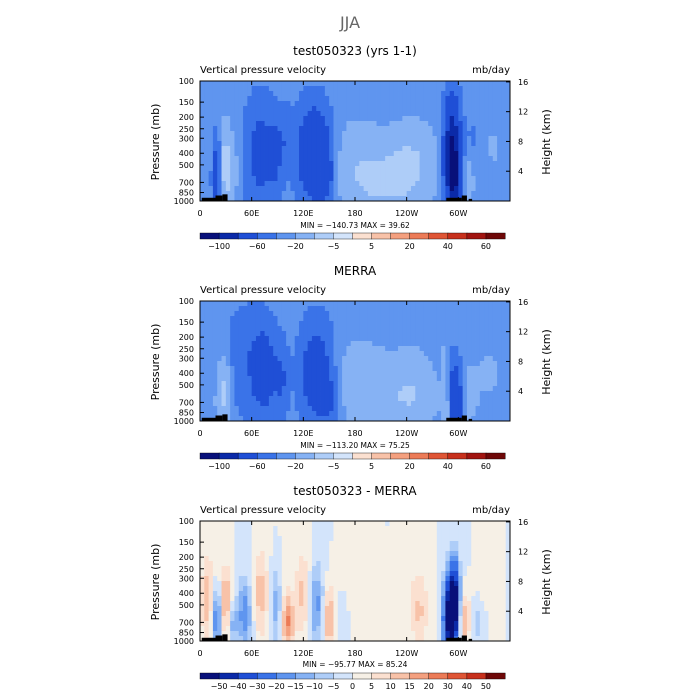  I want to click on panel-1-minmax: MIN = −140.73 MAX = 39.62, so click(355, 225).